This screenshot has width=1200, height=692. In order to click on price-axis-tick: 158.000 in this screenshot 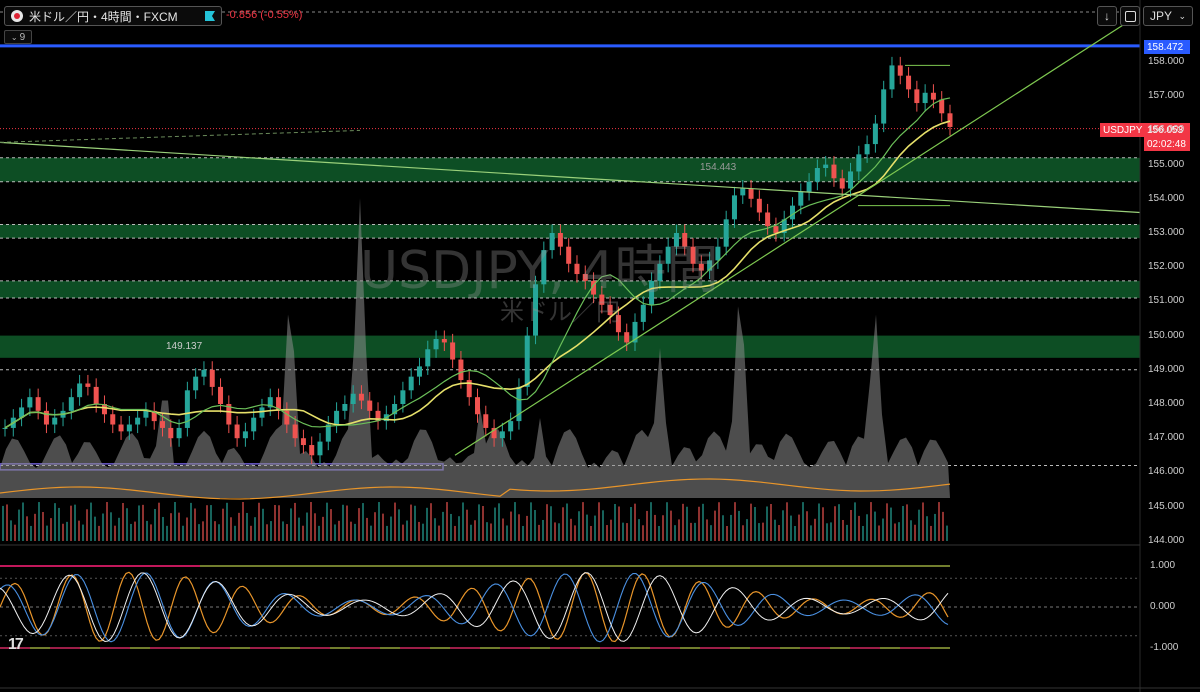, I will do `click(1166, 61)`.